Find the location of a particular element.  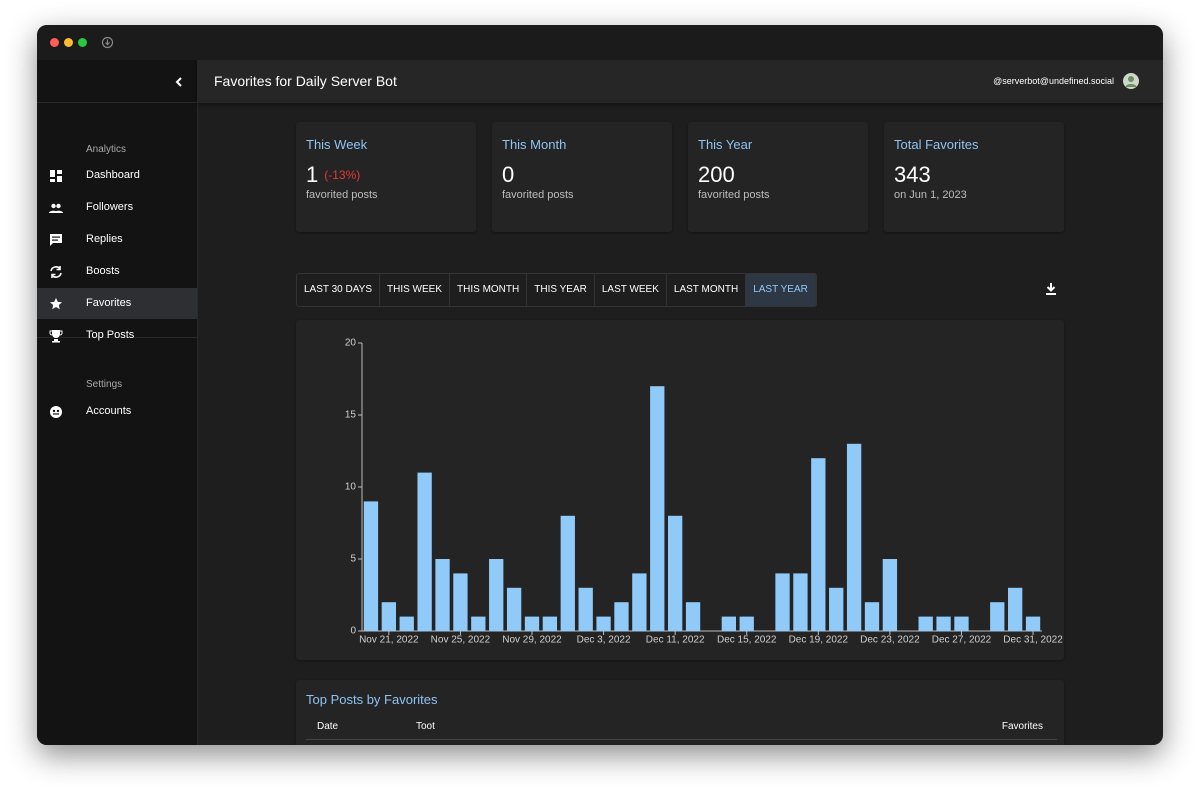

nav-label: Dashboard is located at coordinates (113, 175).